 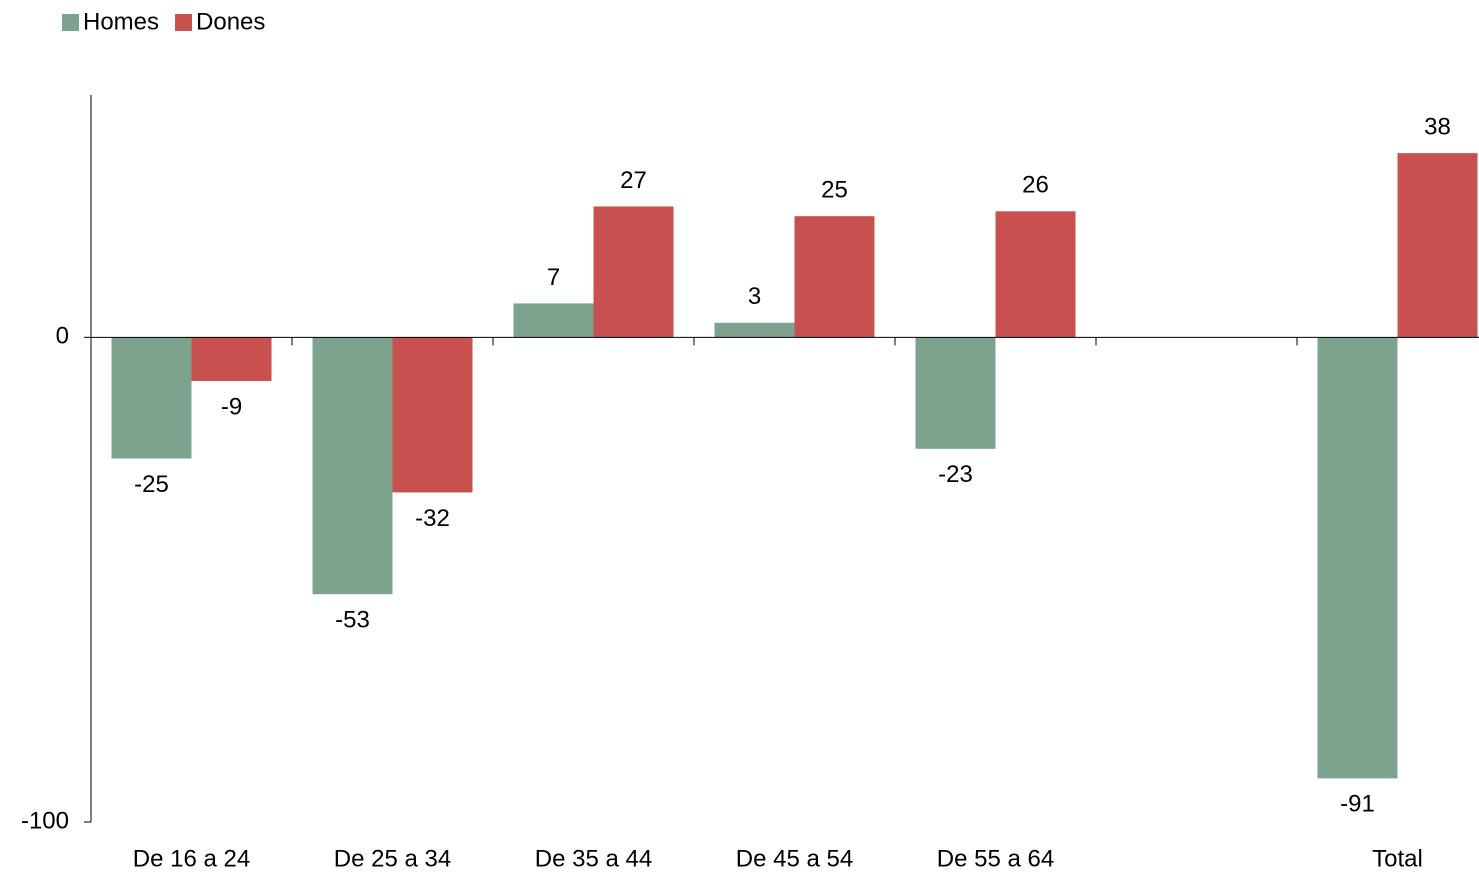 What do you see at coordinates (1437, 127) in the screenshot?
I see `data-label: 38` at bounding box center [1437, 127].